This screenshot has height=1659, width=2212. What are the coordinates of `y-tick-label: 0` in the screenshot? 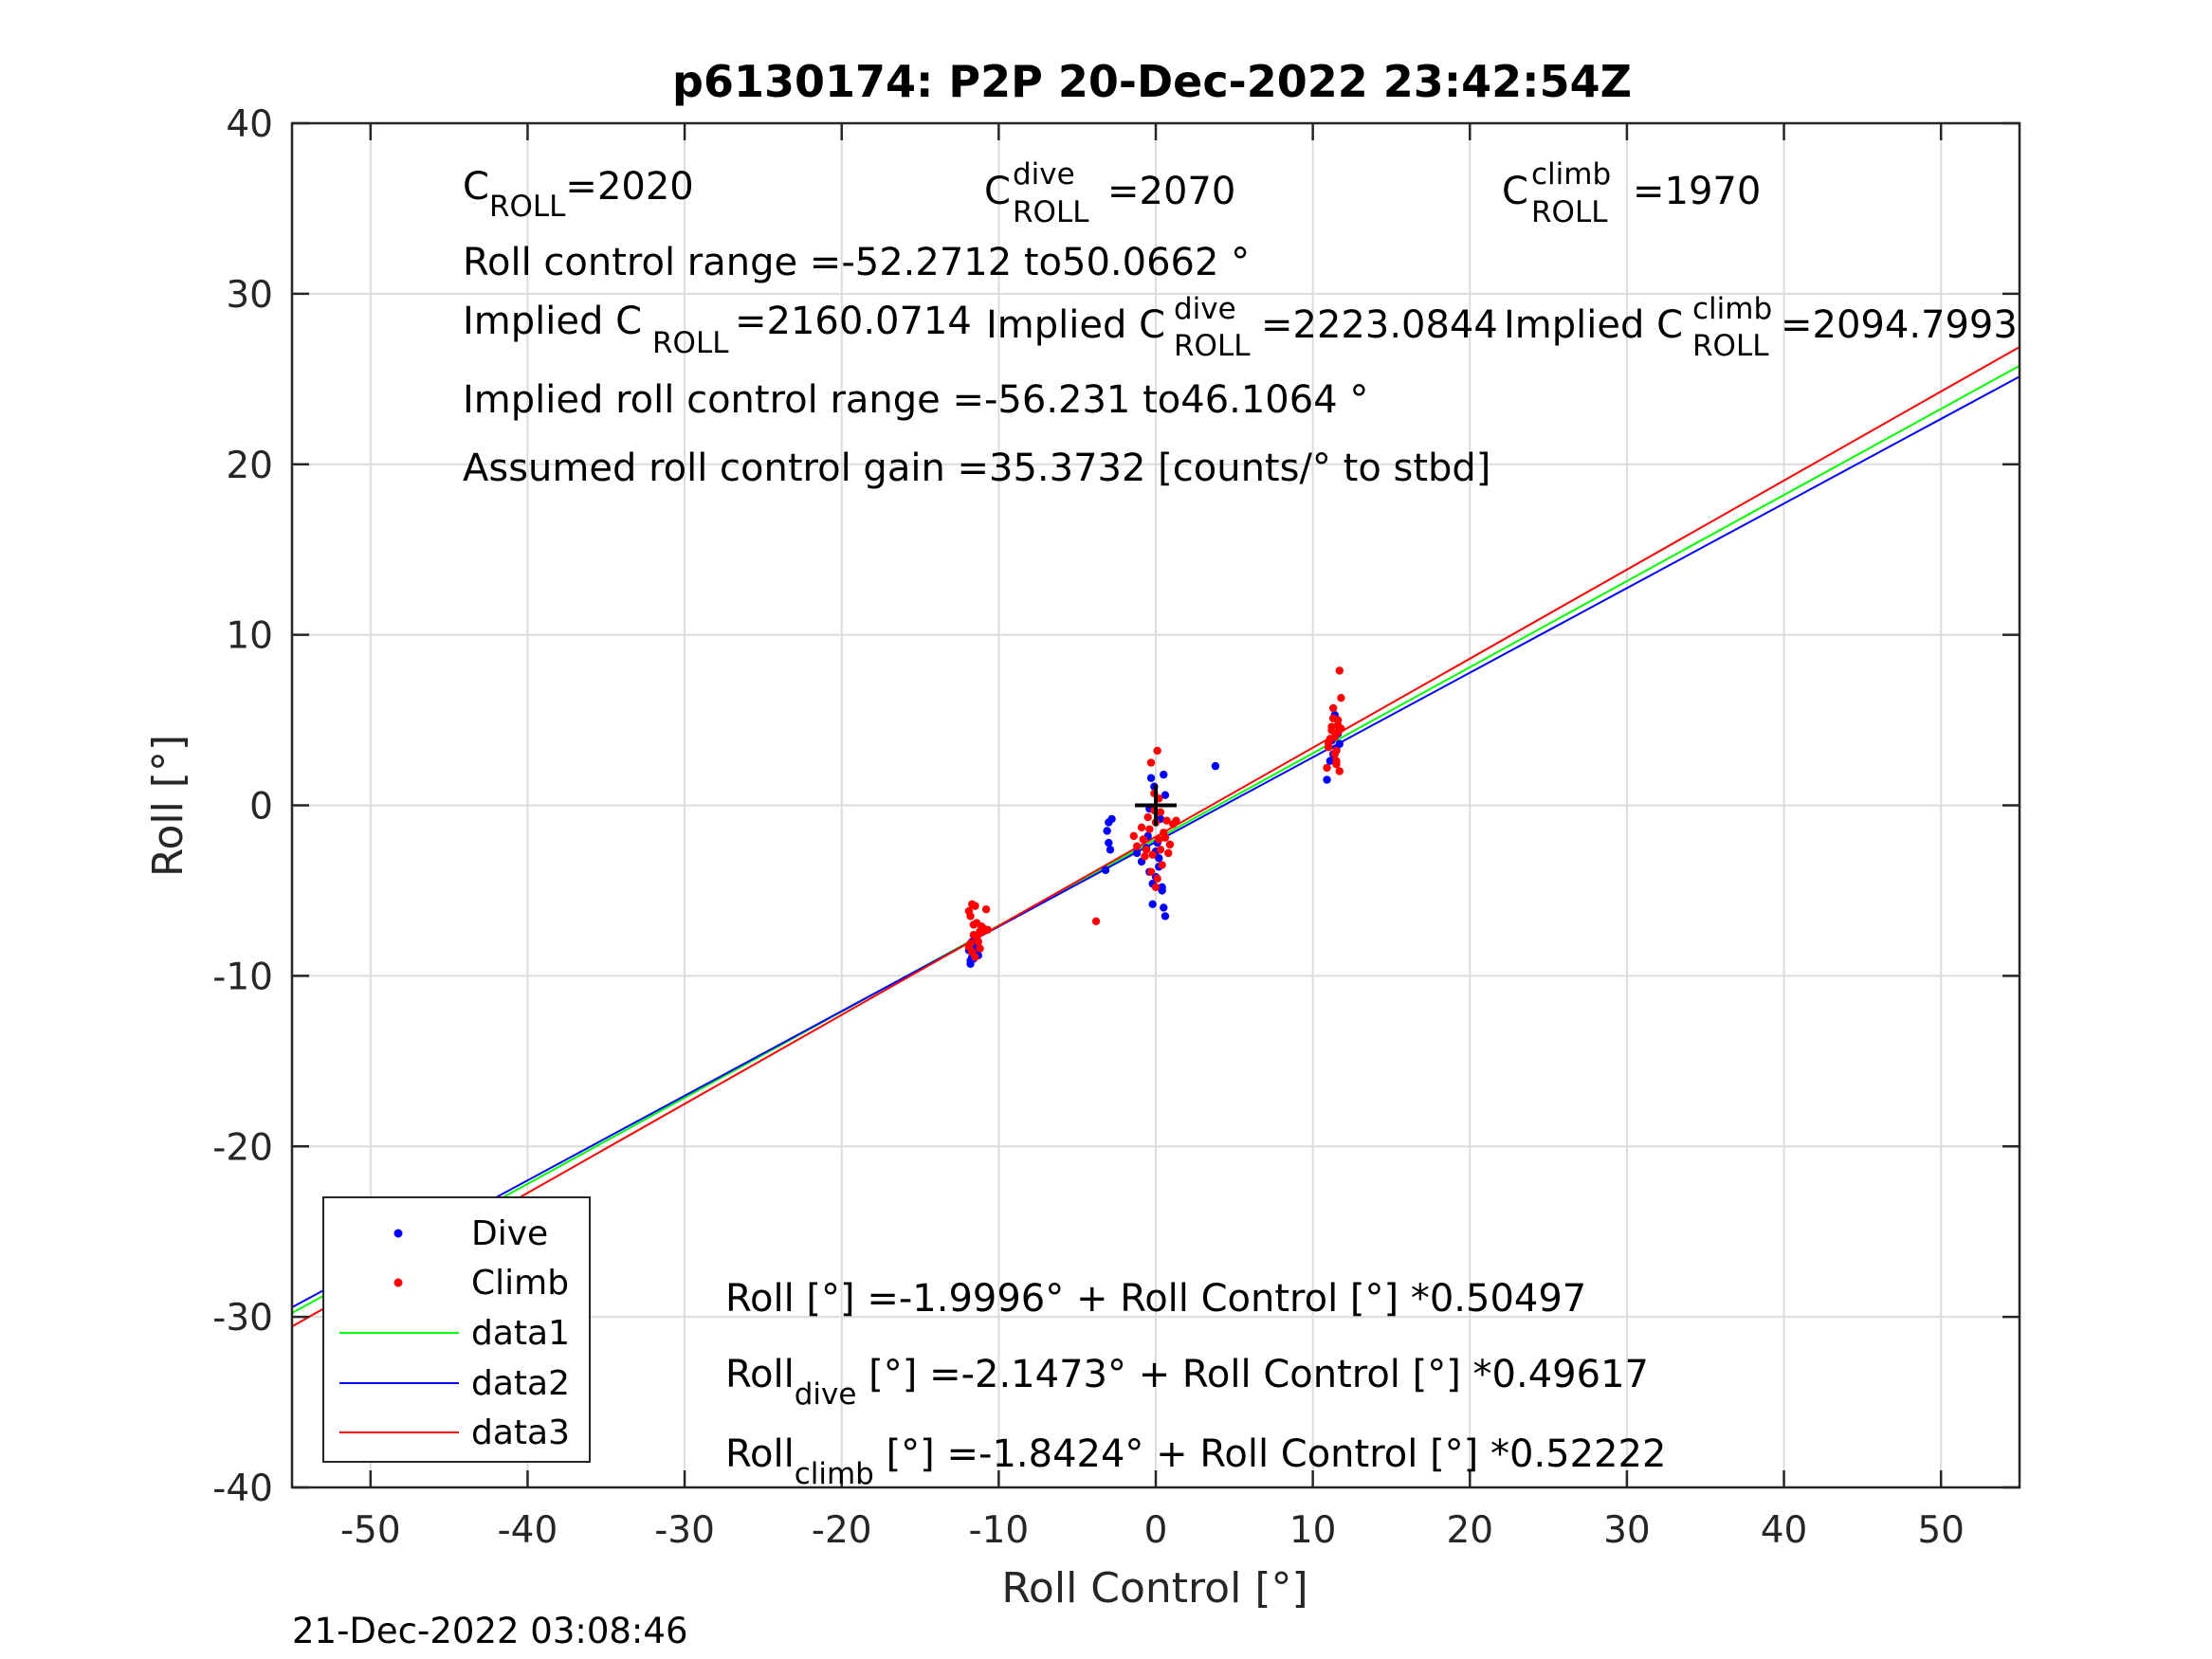 It's located at (261, 807).